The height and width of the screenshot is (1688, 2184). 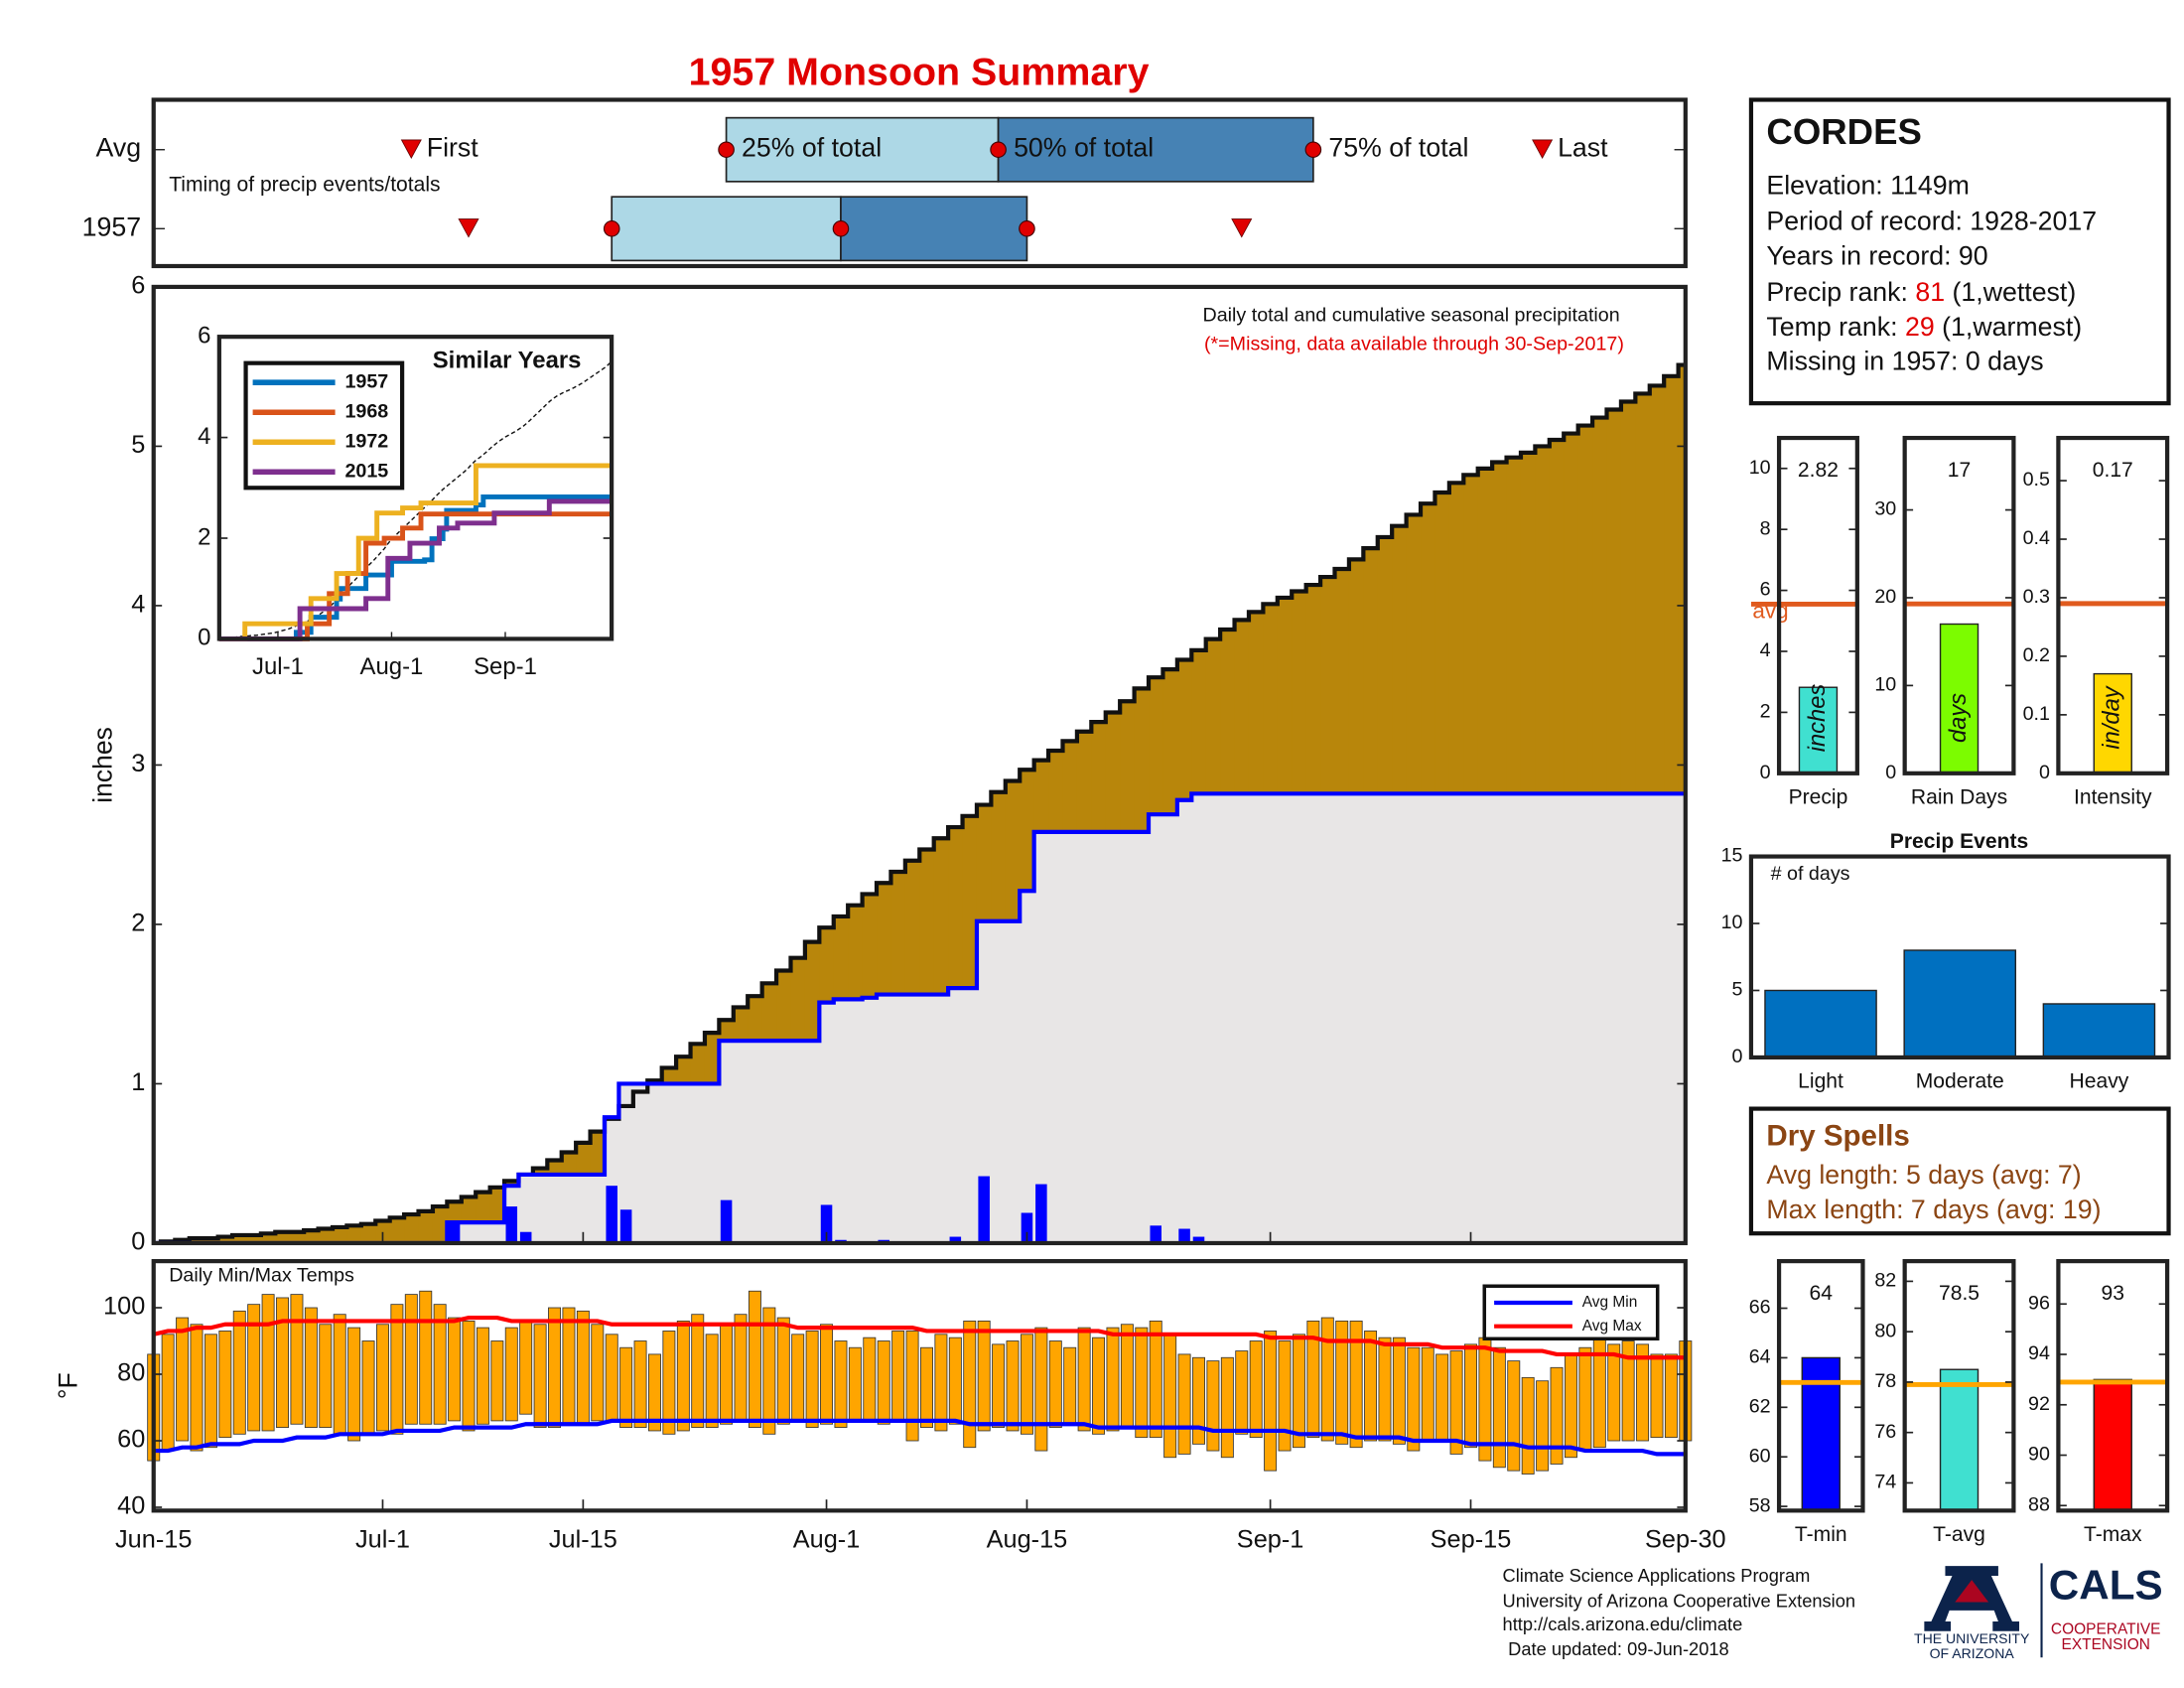 What do you see at coordinates (1027, 1540) in the screenshot?
I see `x-tick-label: Aug-15` at bounding box center [1027, 1540].